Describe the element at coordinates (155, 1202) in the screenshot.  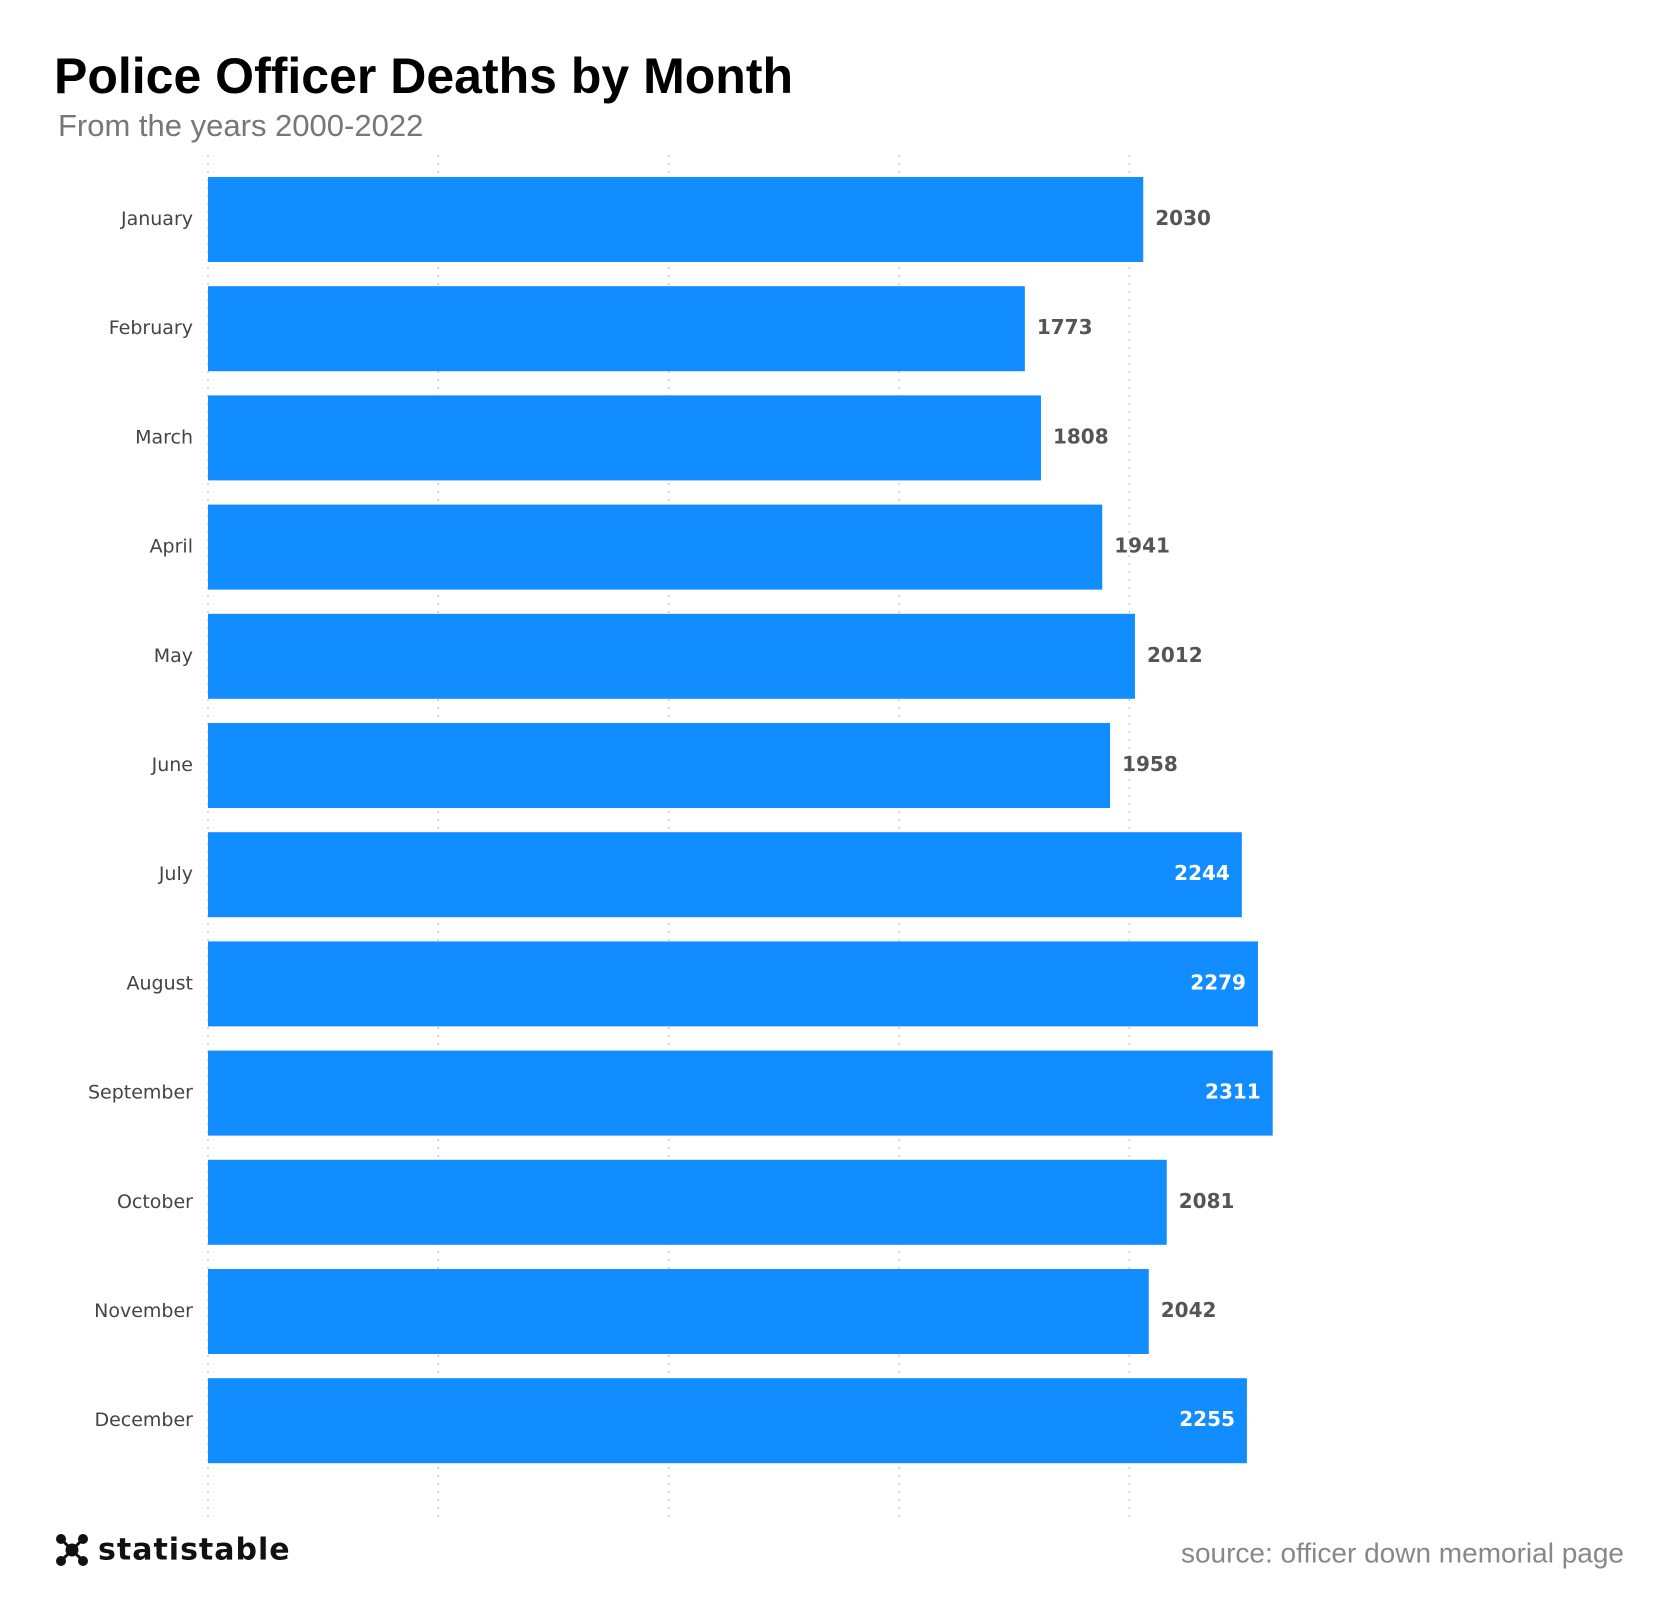
I see `category-label: October` at that location.